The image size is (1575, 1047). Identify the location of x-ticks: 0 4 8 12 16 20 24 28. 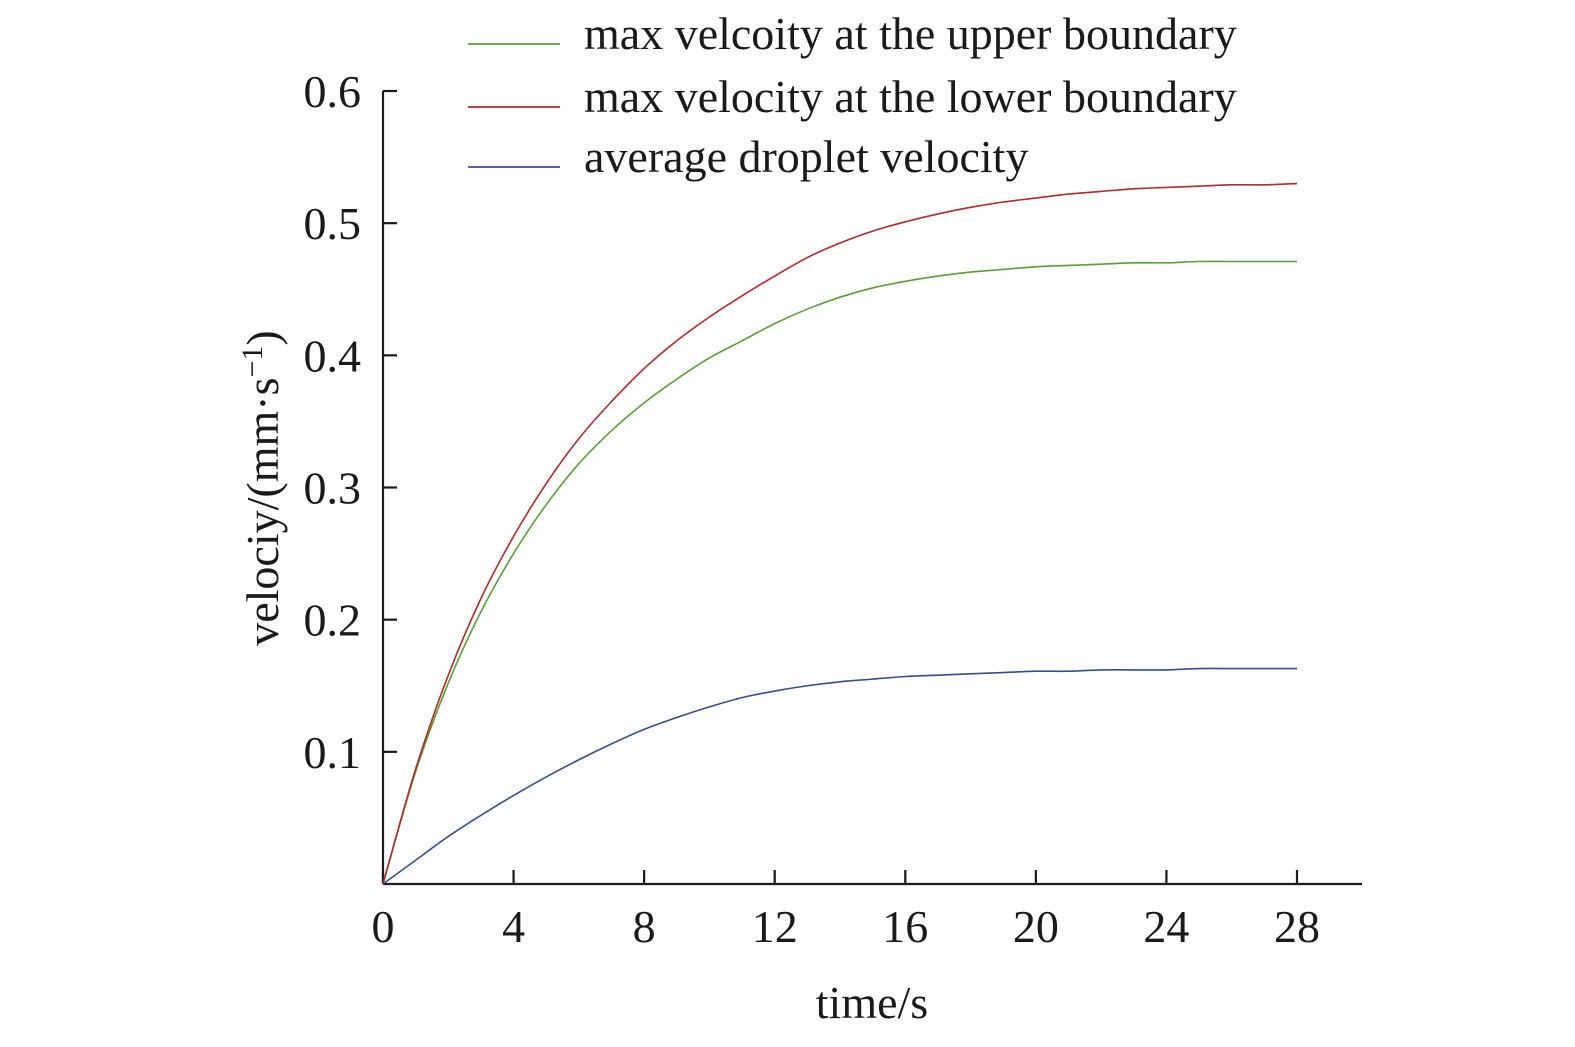
(846, 911).